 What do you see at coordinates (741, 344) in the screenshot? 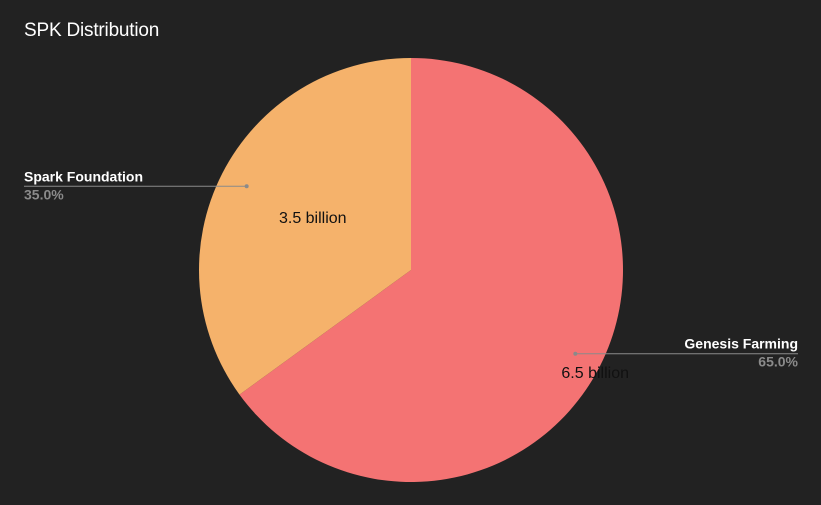
I see `callout-name-genesis-farming: Genesis Farming` at bounding box center [741, 344].